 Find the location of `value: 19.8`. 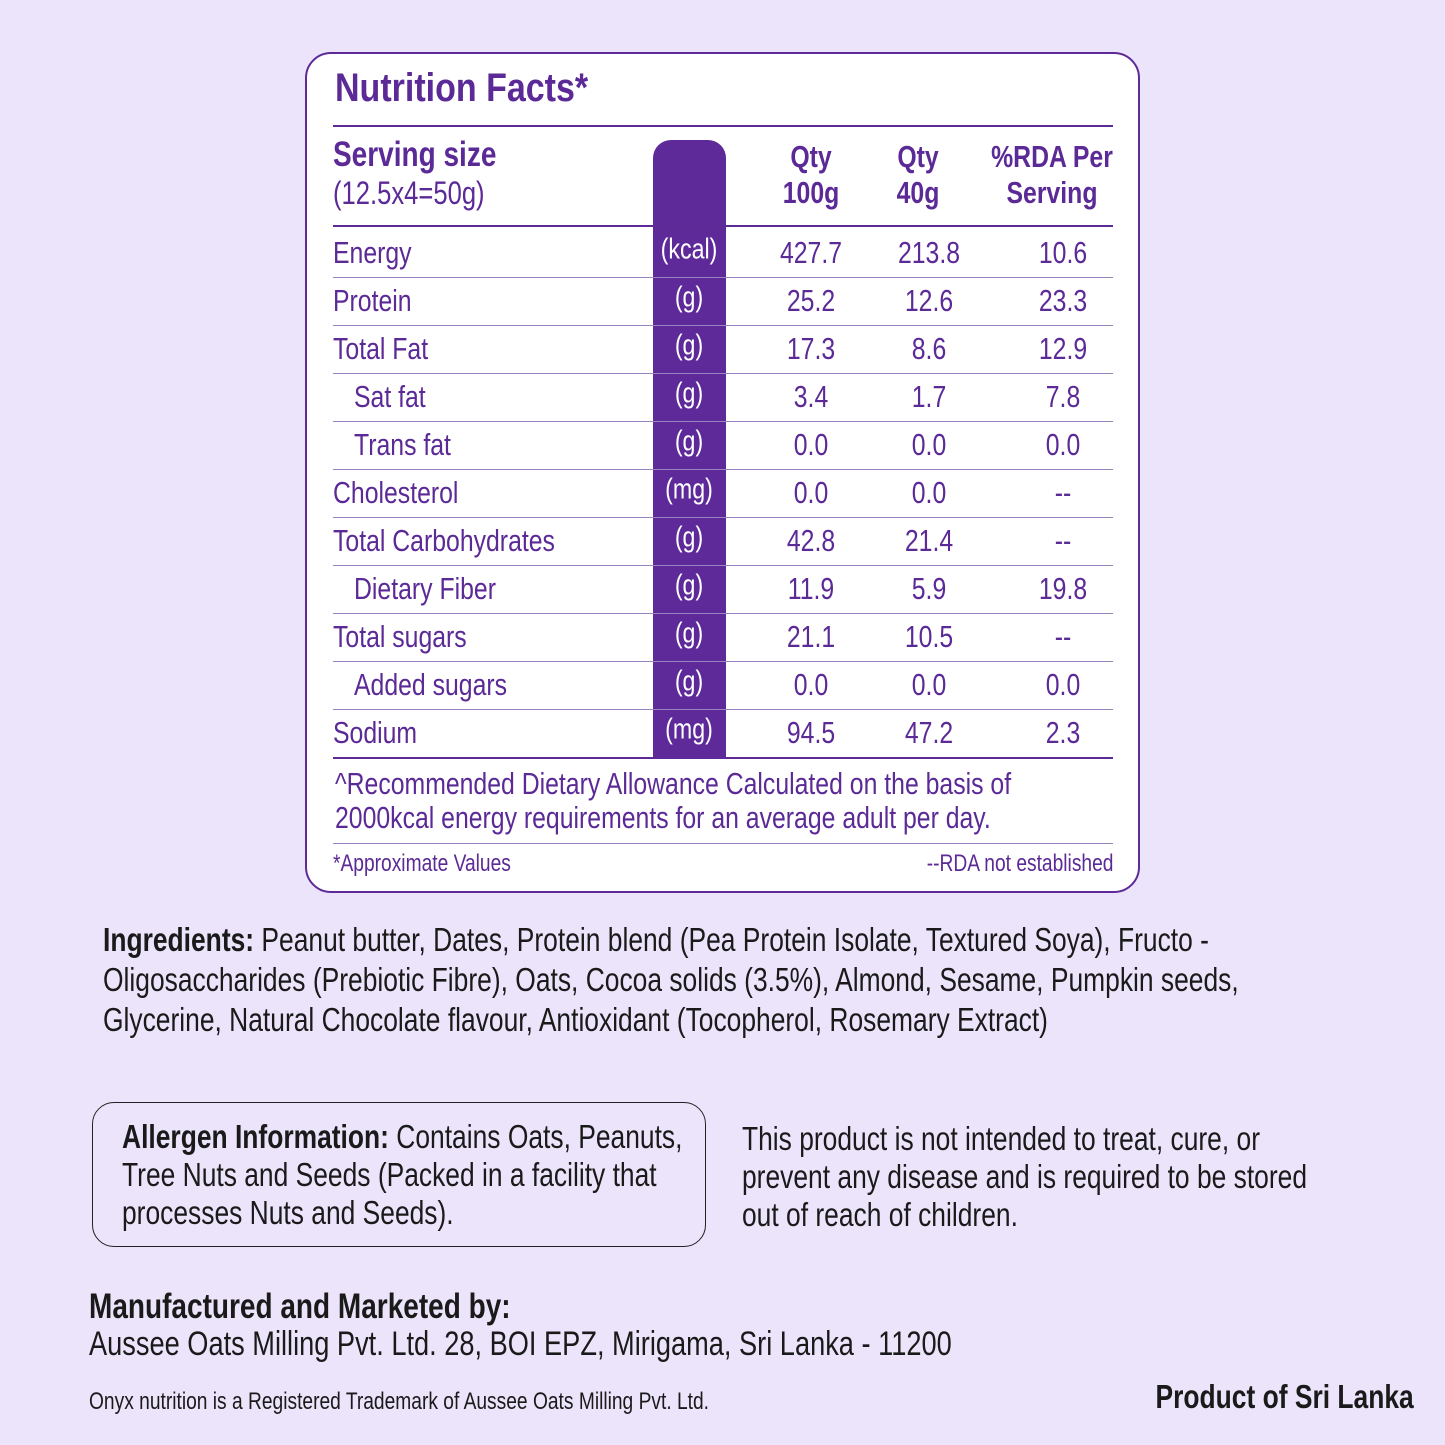

value: 19.8 is located at coordinates (1063, 588).